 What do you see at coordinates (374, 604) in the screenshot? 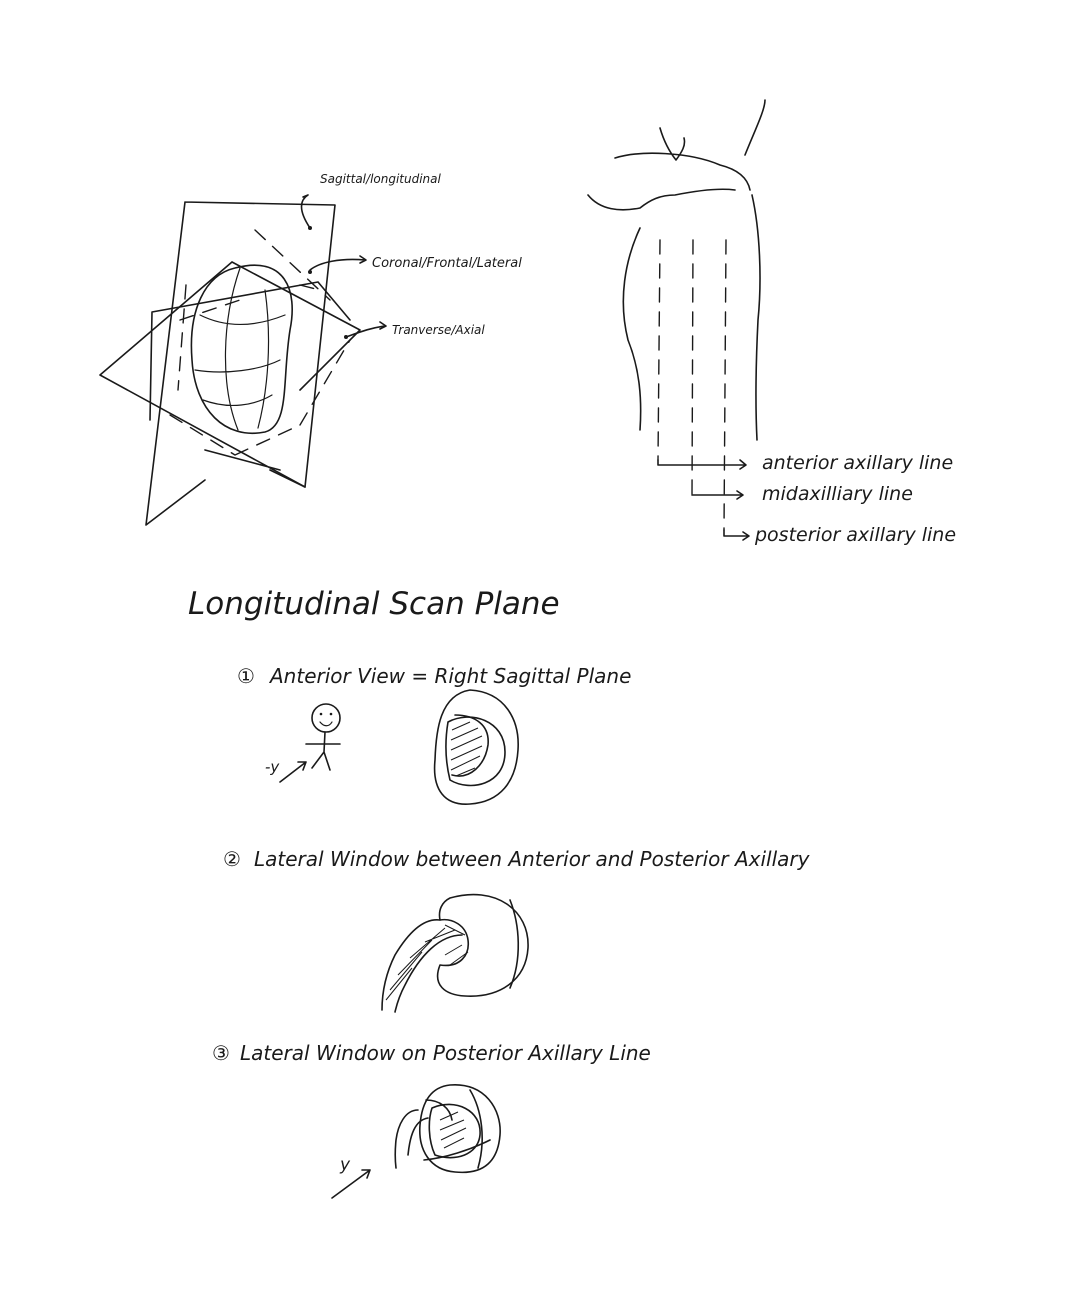
I see `section-title: Longitudinal Scan Plane` at bounding box center [374, 604].